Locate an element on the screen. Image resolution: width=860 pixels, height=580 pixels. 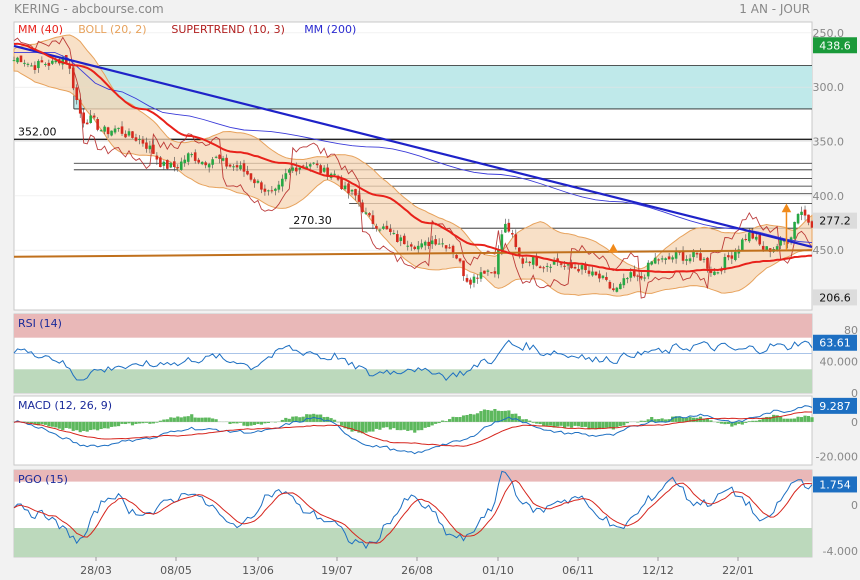
pgo-lower-zone is located at coordinates (413, 542).